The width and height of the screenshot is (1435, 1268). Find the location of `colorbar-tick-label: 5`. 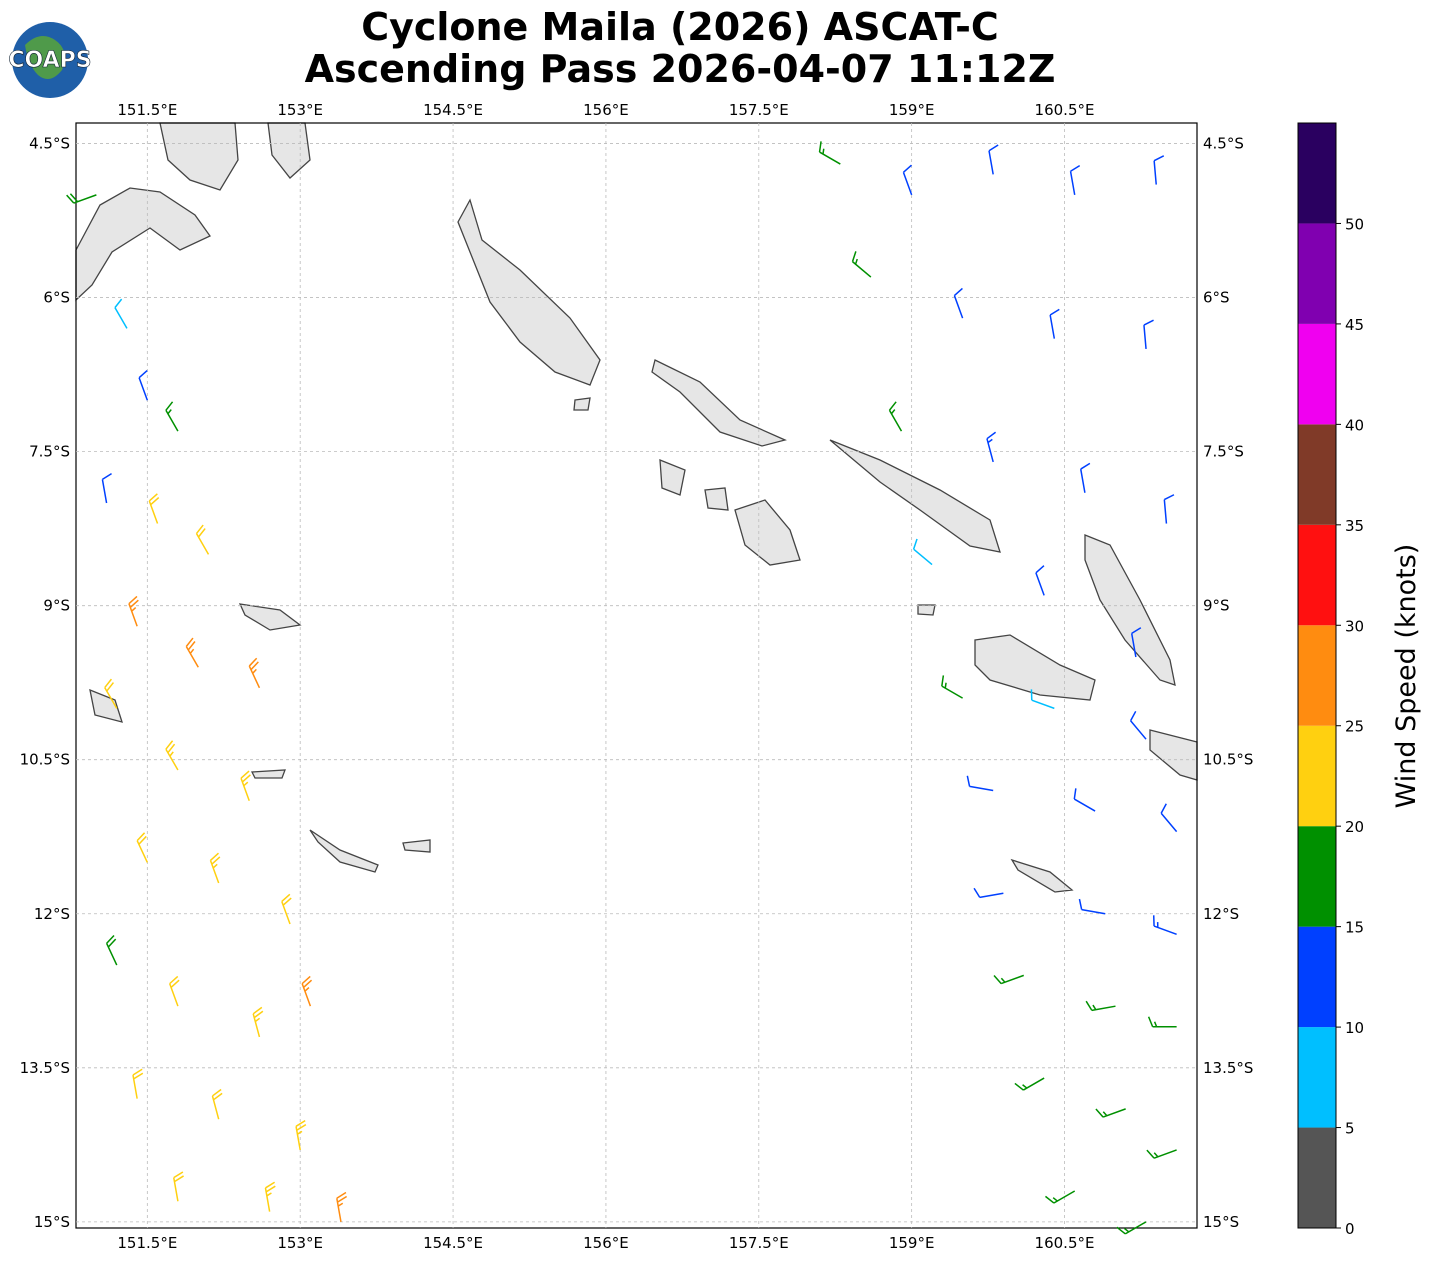

colorbar-tick-label: 5 is located at coordinates (1350, 1129).